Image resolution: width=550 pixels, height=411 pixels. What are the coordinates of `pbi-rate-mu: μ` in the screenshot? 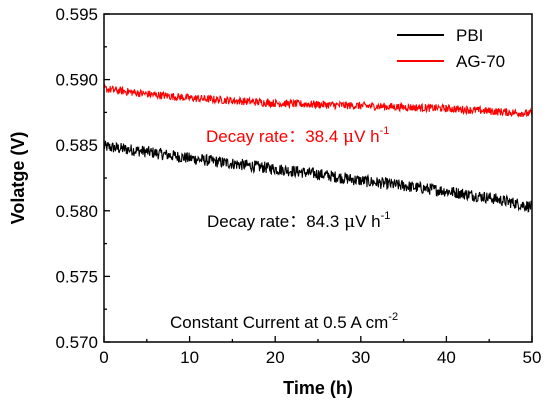 It's located at (349, 222).